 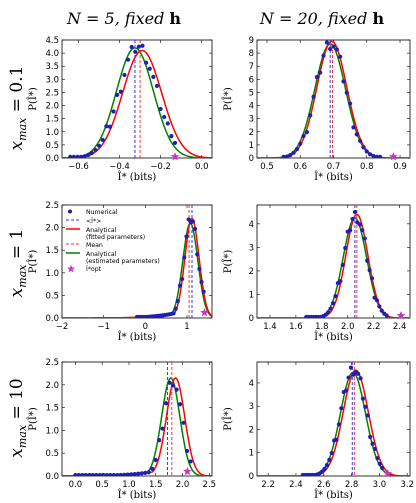 What do you see at coordinates (137, 177) in the screenshot?
I see `x-axis-label: Î* (bits)` at bounding box center [137, 177].